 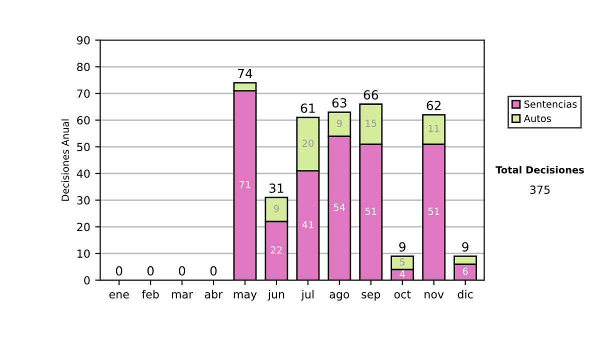 What do you see at coordinates (307, 108) in the screenshot?
I see `total-label: 61` at bounding box center [307, 108].